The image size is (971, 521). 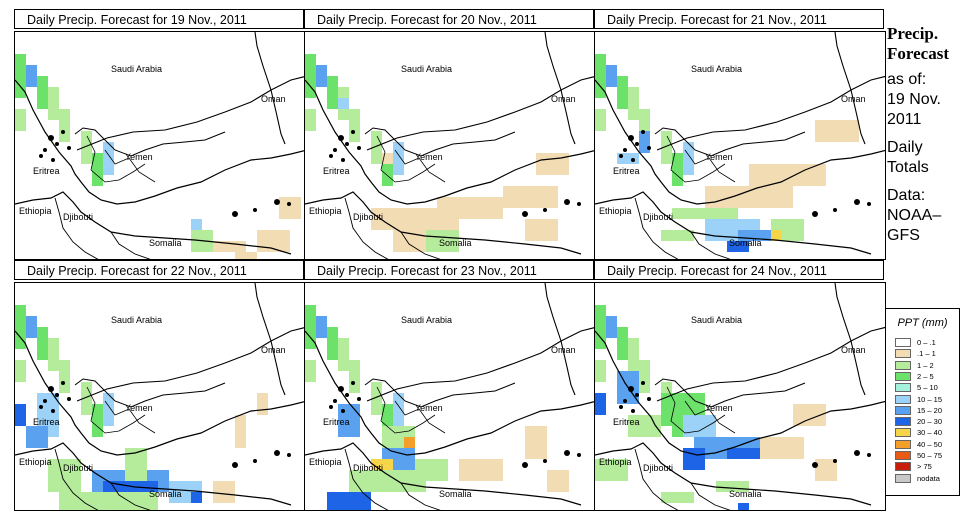 What do you see at coordinates (930, 399) in the screenshot?
I see `legend-label: 10 – 15` at bounding box center [930, 399].